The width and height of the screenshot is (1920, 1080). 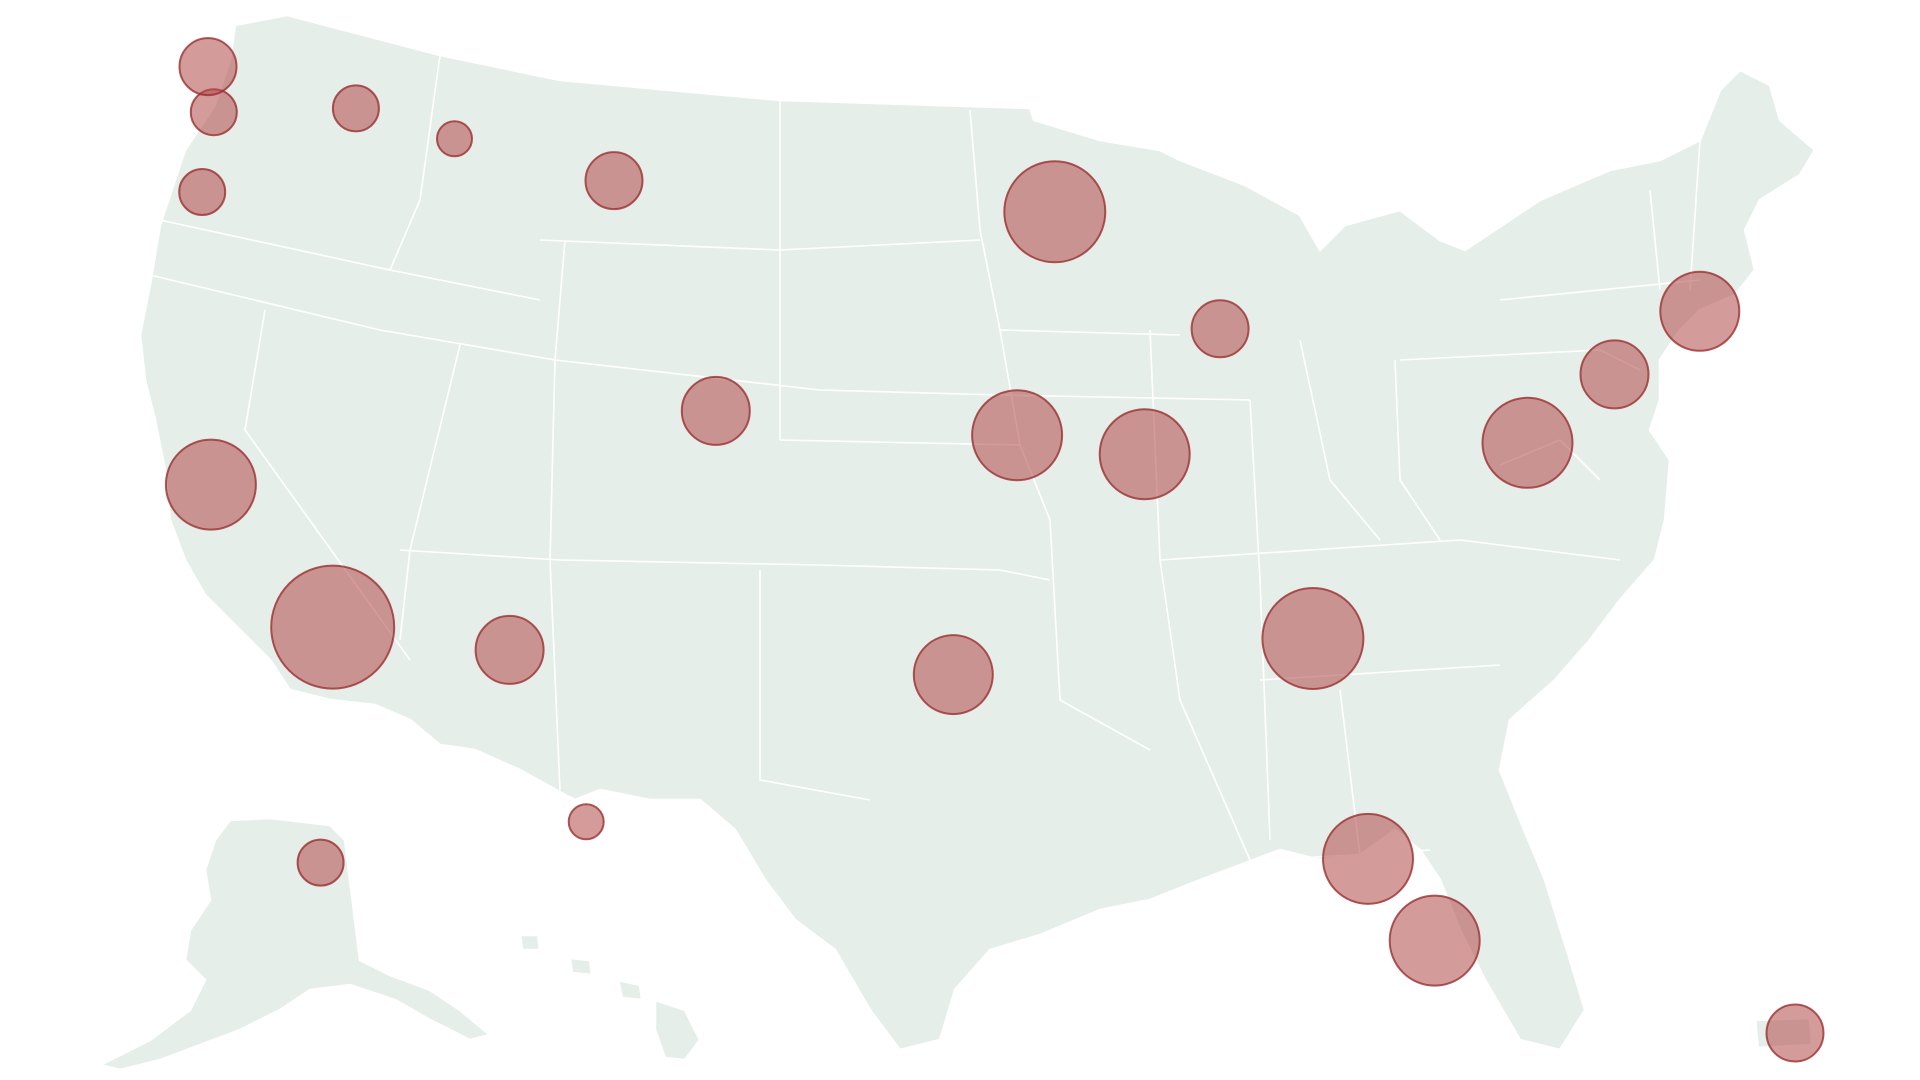 What do you see at coordinates (202, 192) in the screenshot?
I see `location-bubble-portland-or` at bounding box center [202, 192].